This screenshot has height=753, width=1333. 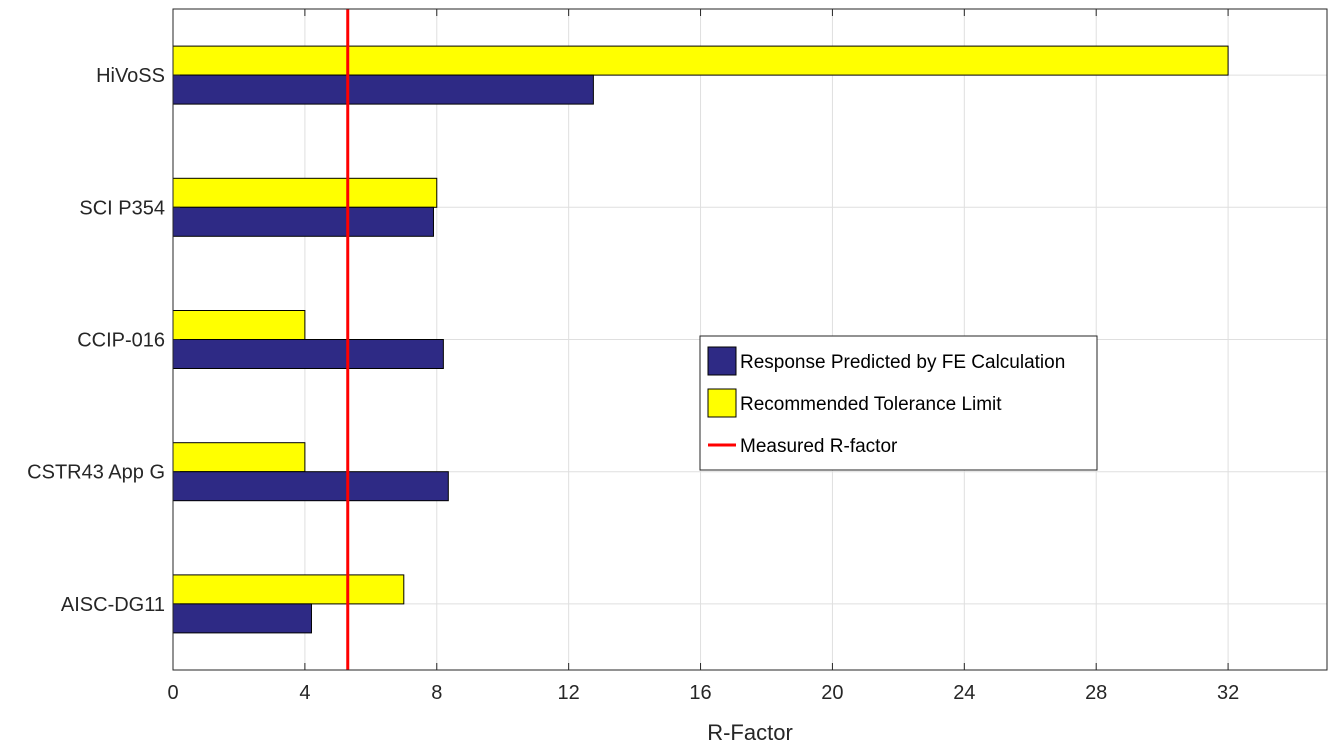 What do you see at coordinates (172, 693) in the screenshot?
I see `x-tick-label: 0` at bounding box center [172, 693].